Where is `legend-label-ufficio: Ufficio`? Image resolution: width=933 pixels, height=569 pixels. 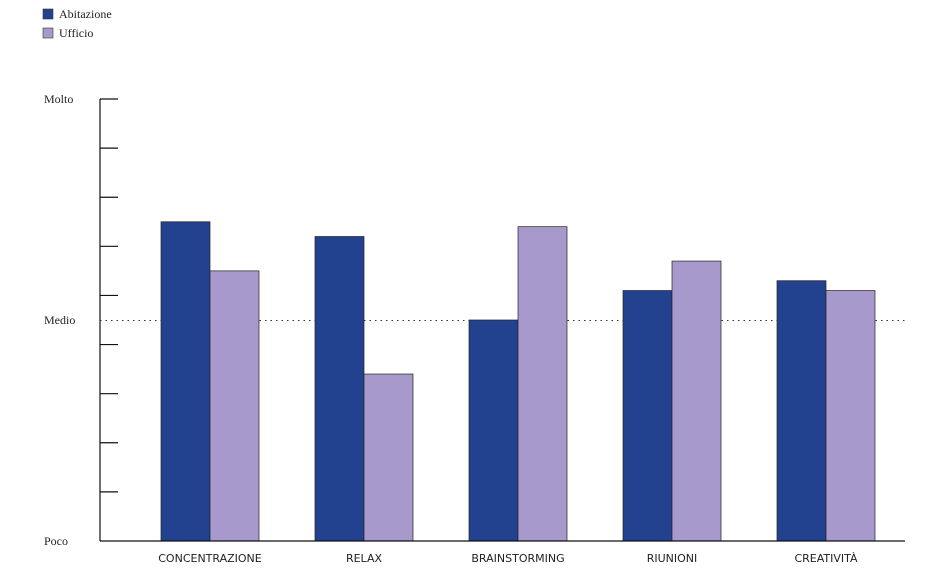
legend-label-ufficio: Ufficio is located at coordinates (76, 33).